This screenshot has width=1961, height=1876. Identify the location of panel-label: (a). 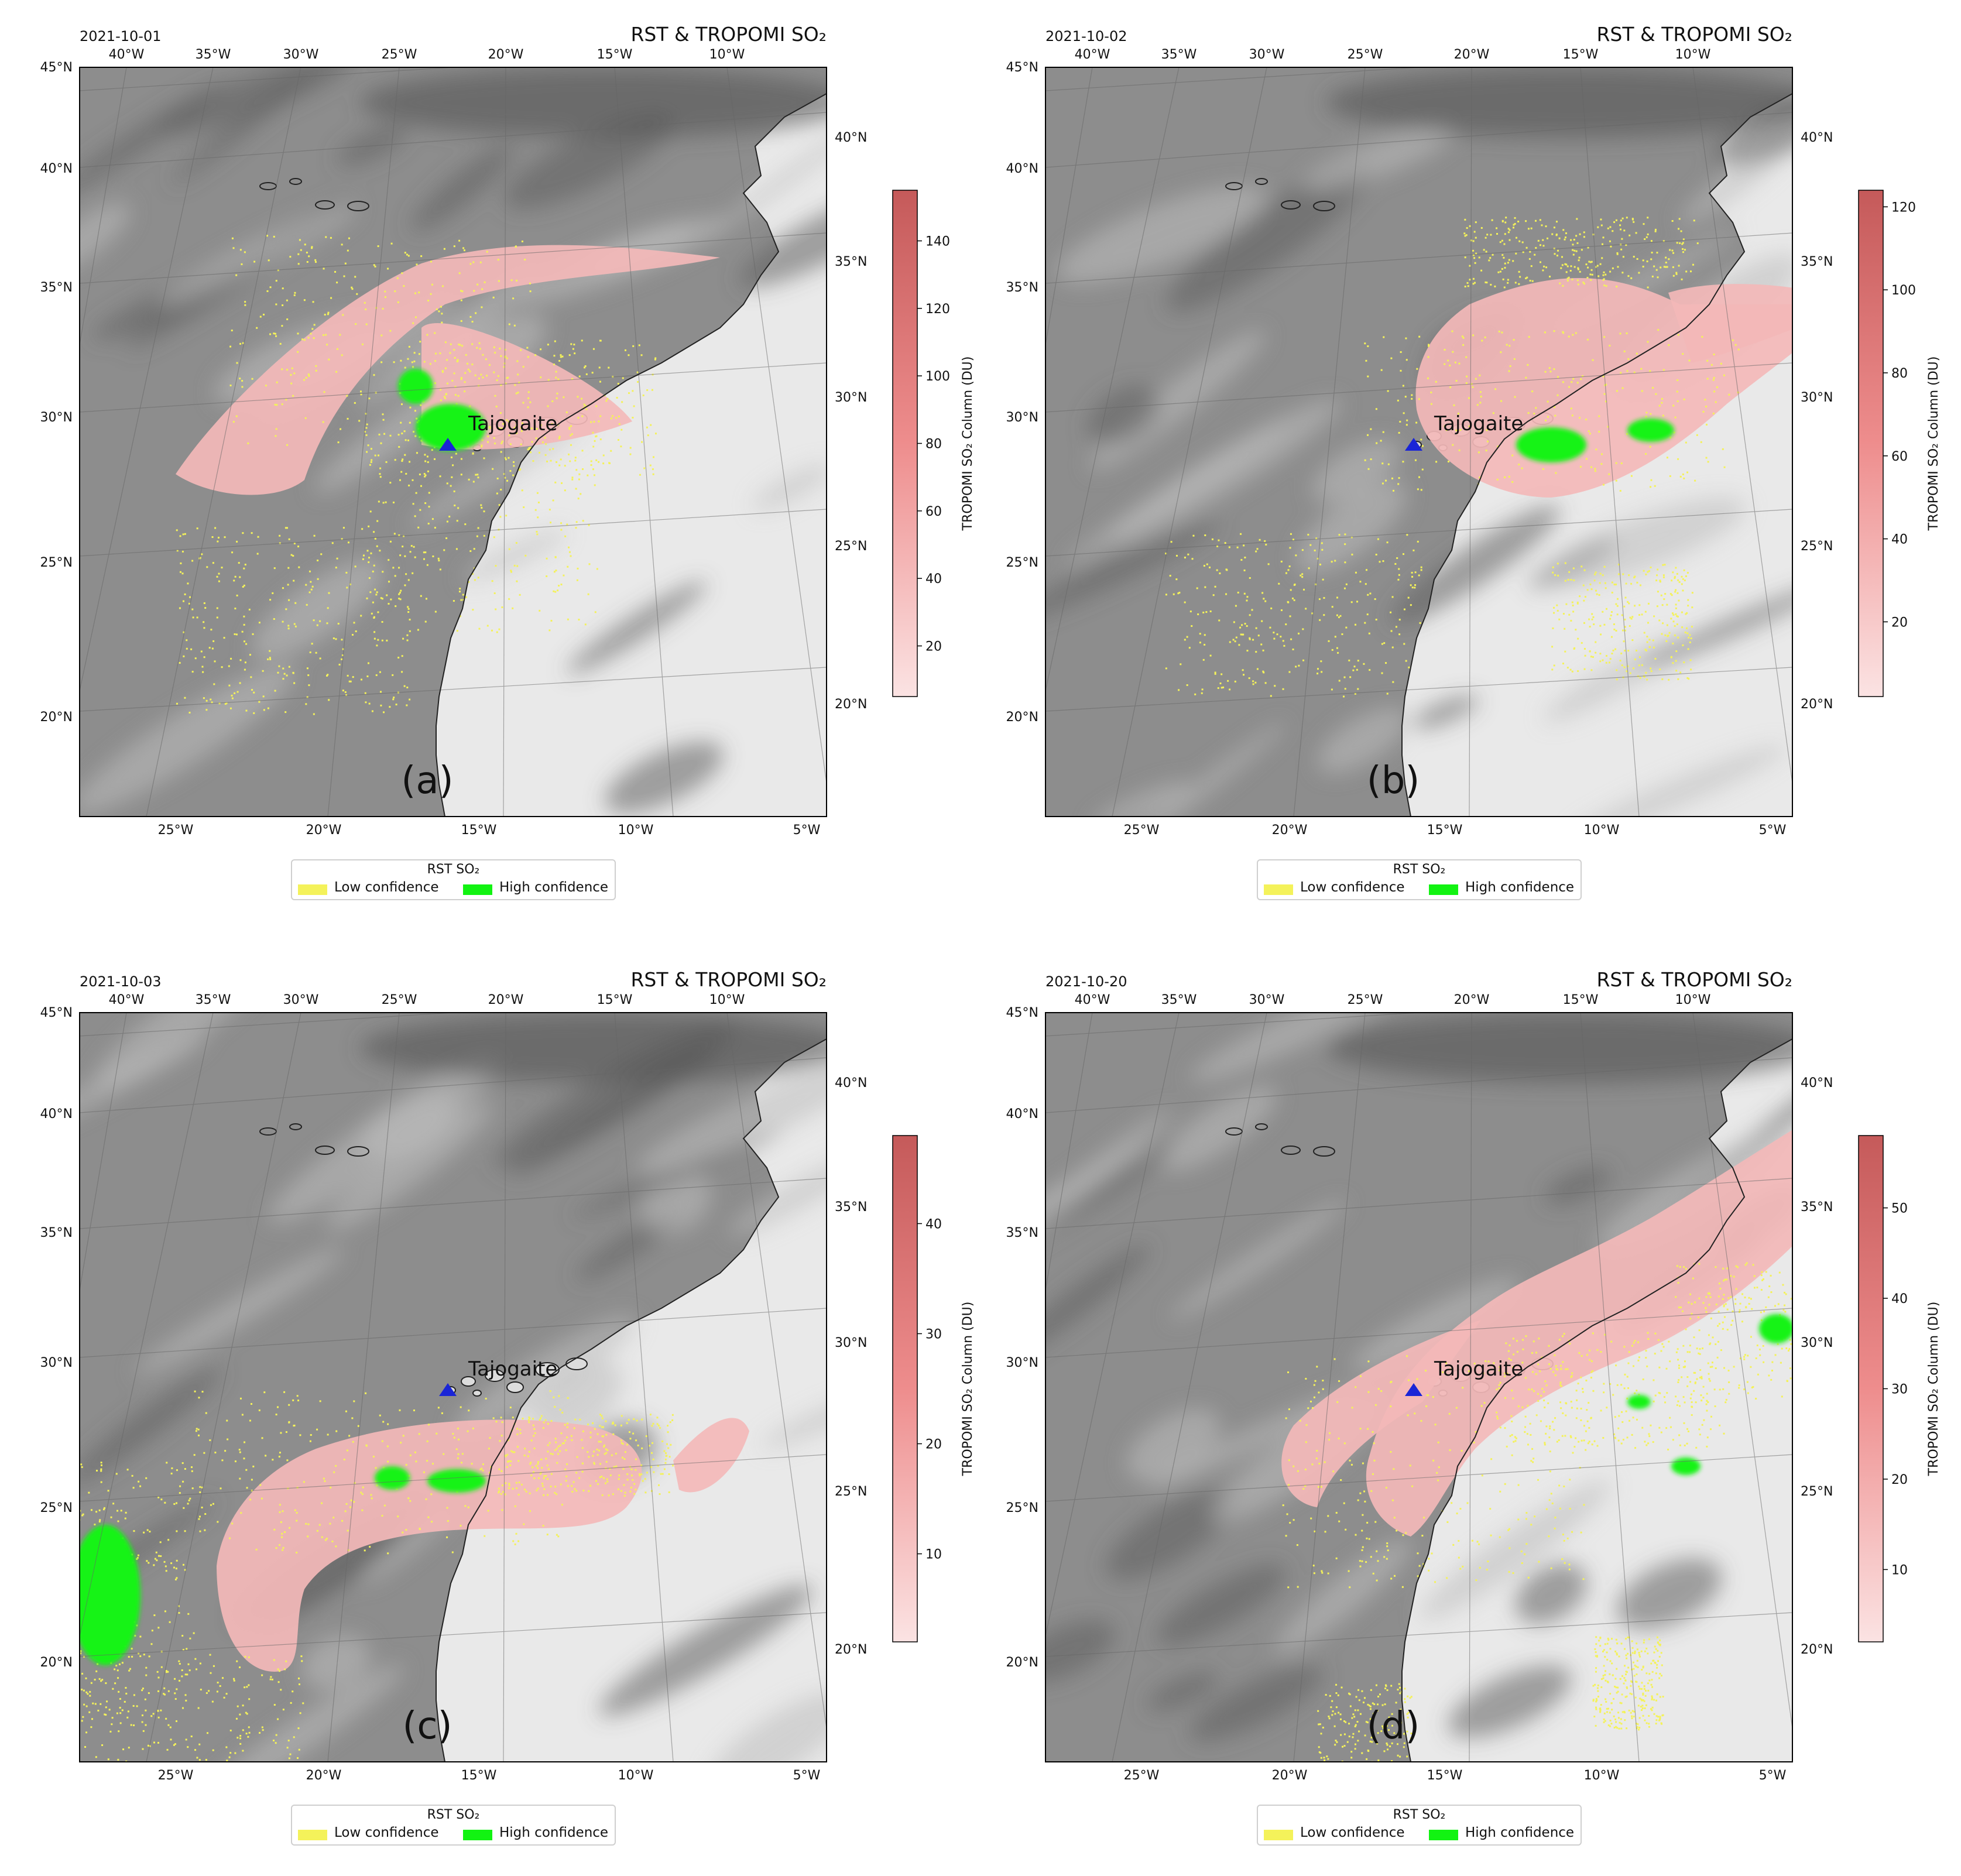
(427, 780).